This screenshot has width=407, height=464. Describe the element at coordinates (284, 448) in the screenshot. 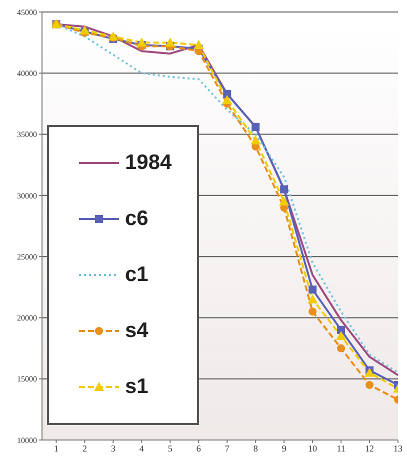

I see `x-tick-label: 9` at that location.